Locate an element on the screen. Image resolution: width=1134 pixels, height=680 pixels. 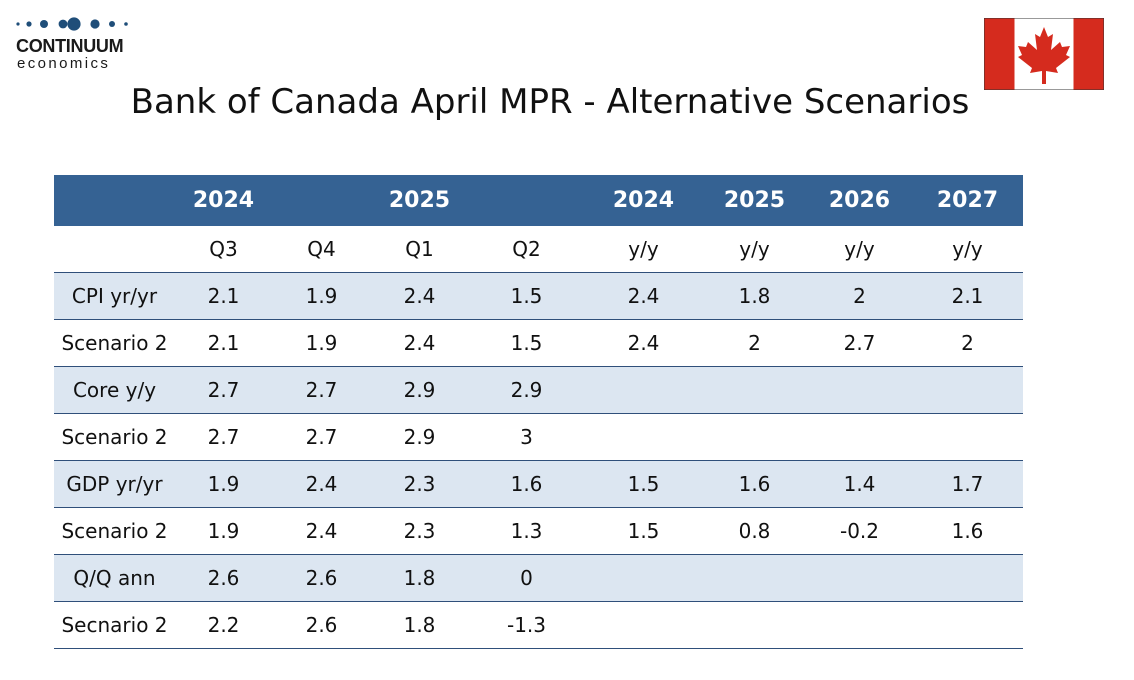
logo-subtitle: economics is located at coordinates (64, 63).